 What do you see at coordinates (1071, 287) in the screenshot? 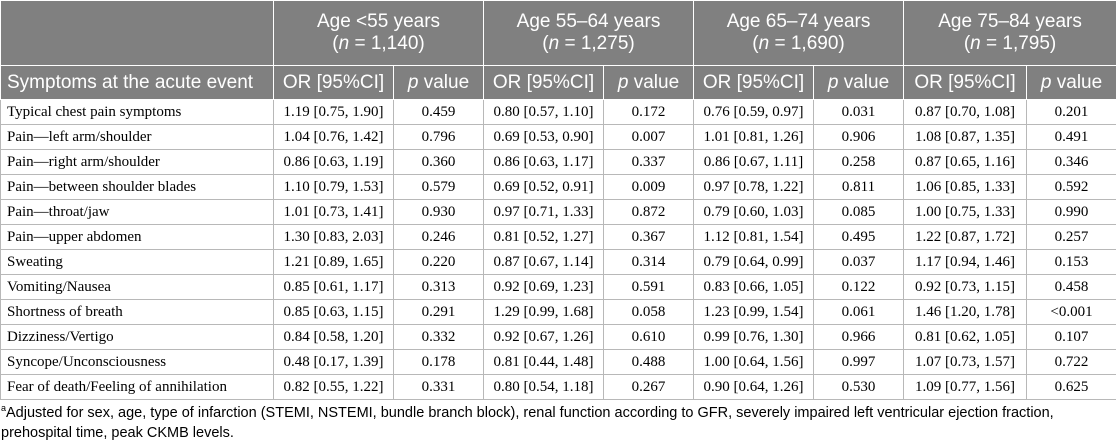
I see `p-value-cell: 0.458` at bounding box center [1071, 287].